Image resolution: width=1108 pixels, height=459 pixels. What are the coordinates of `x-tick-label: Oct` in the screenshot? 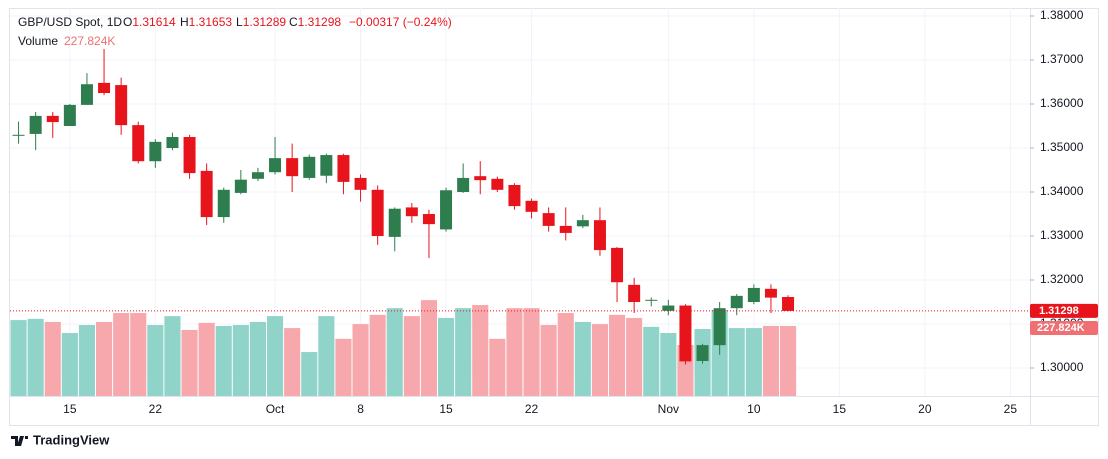 It's located at (275, 409).